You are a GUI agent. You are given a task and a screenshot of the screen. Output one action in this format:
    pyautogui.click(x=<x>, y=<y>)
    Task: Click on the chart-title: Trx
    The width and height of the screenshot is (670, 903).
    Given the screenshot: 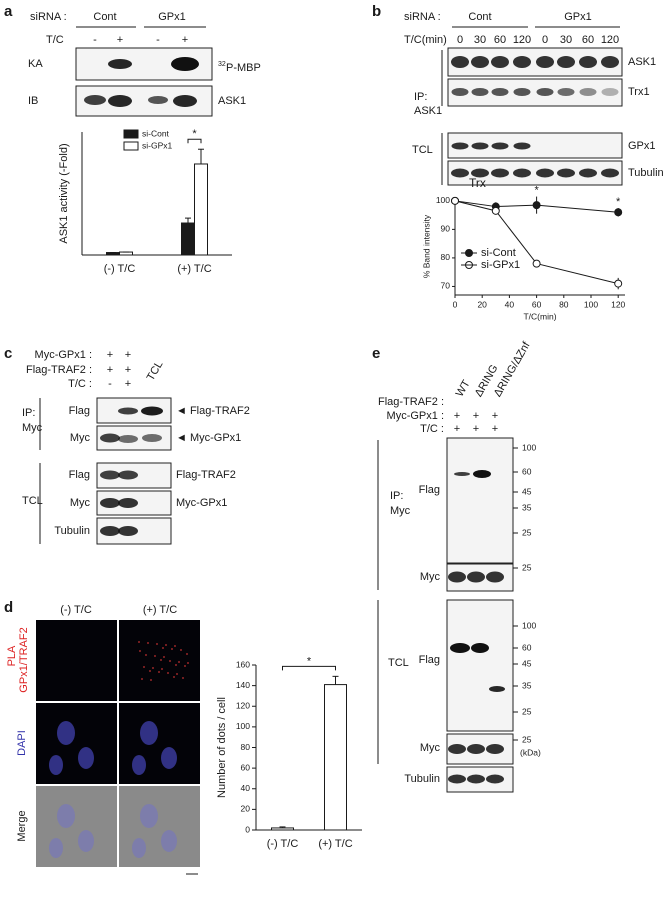 What is the action you would take?
    pyautogui.click(x=477, y=183)
    